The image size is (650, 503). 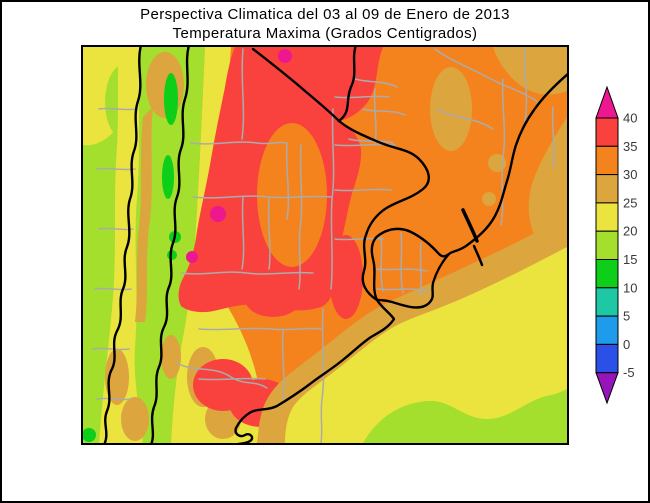 What do you see at coordinates (170, 245) in the screenshot?
I see `argentina-chile-border` at bounding box center [170, 245].